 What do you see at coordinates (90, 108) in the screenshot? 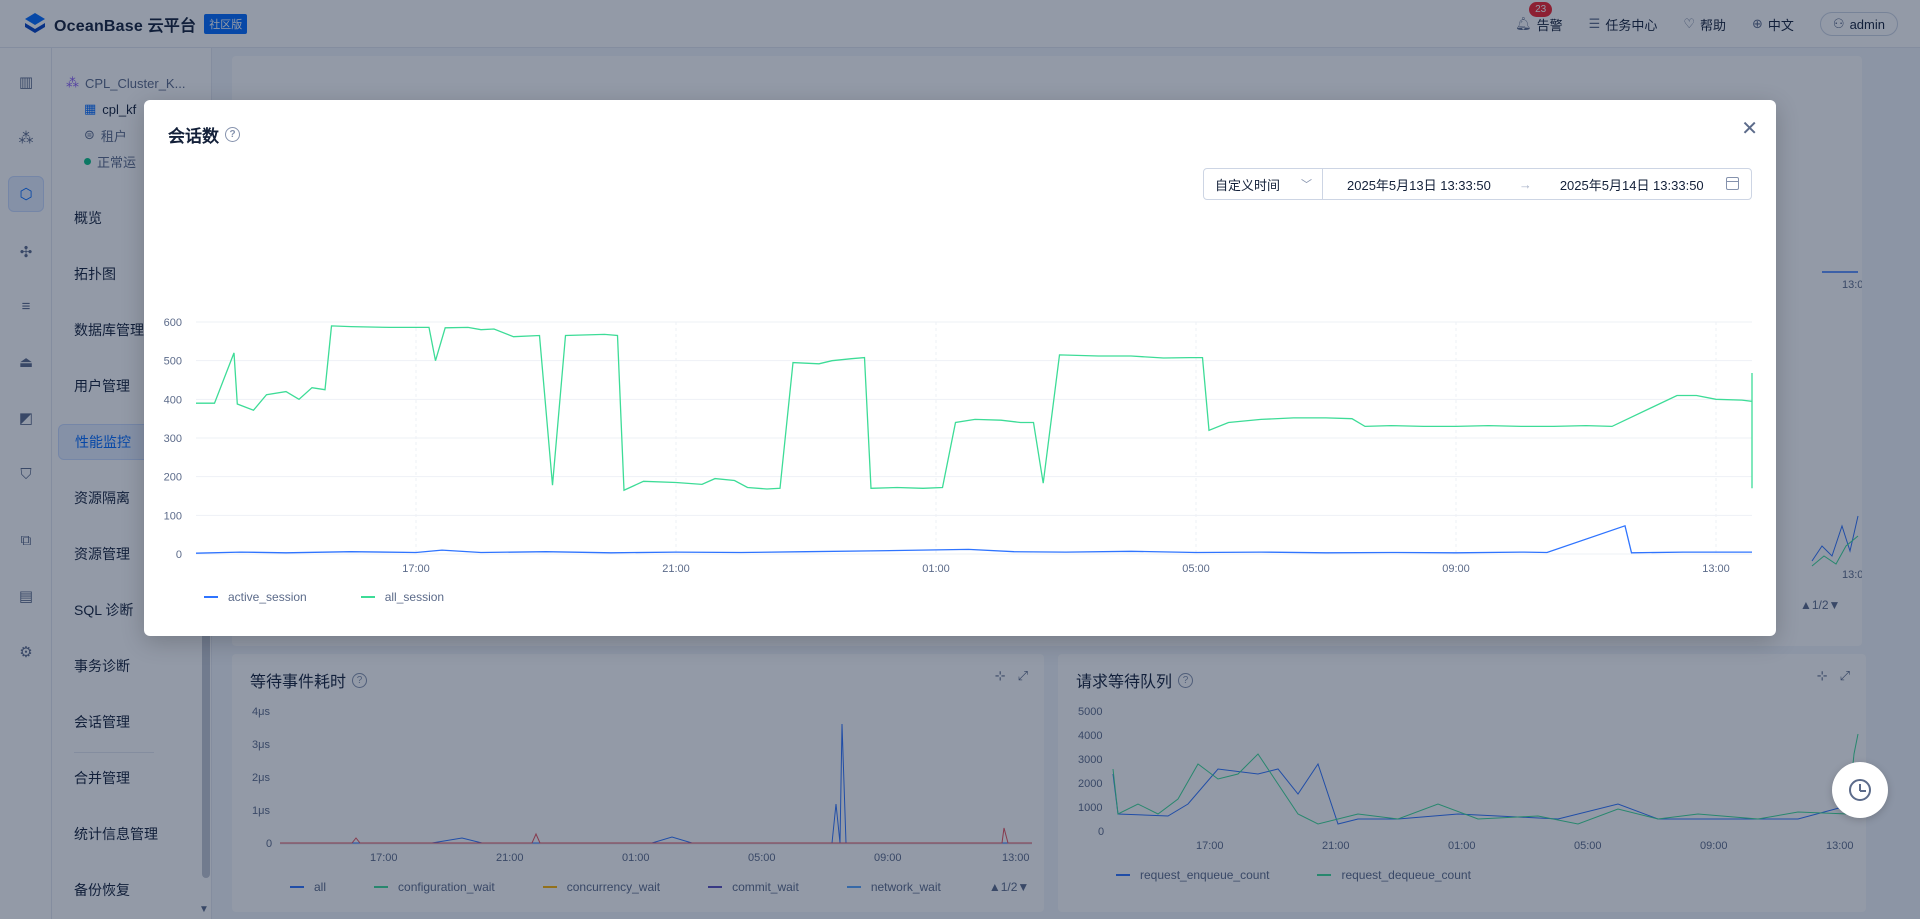
I see `tenant-grid-icon: ▦` at bounding box center [90, 108].